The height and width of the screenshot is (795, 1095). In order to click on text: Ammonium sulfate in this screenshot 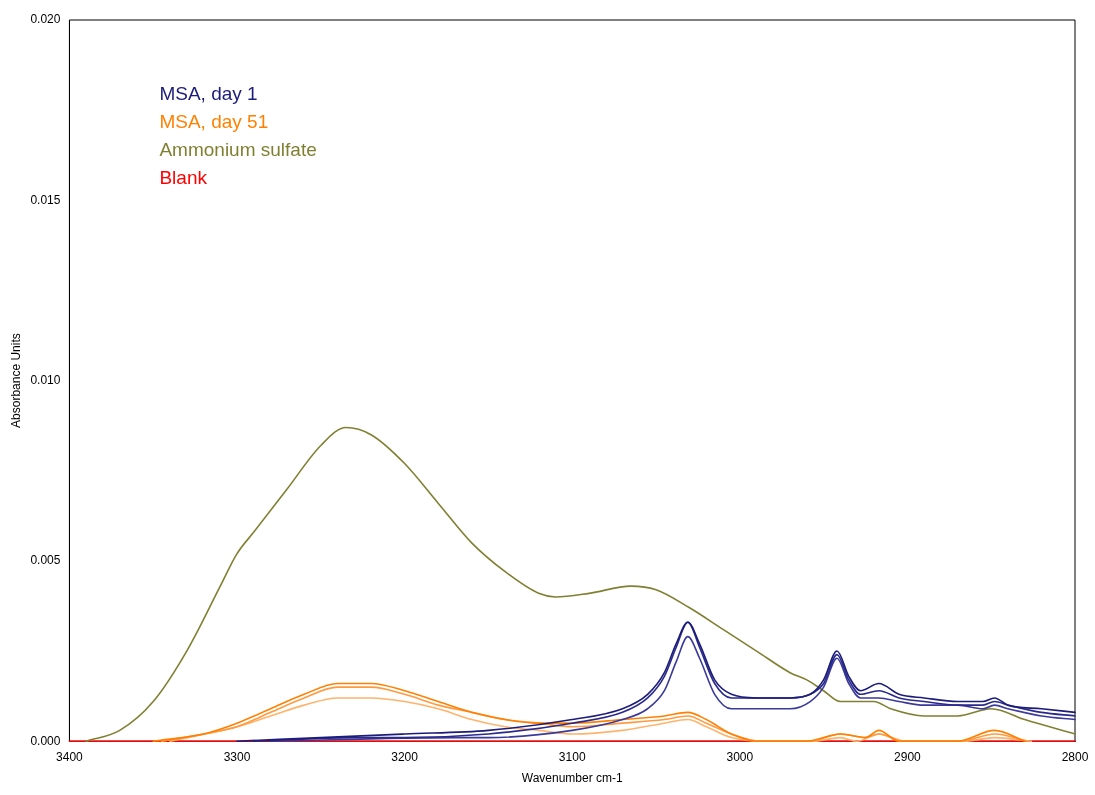, I will do `click(238, 149)`.